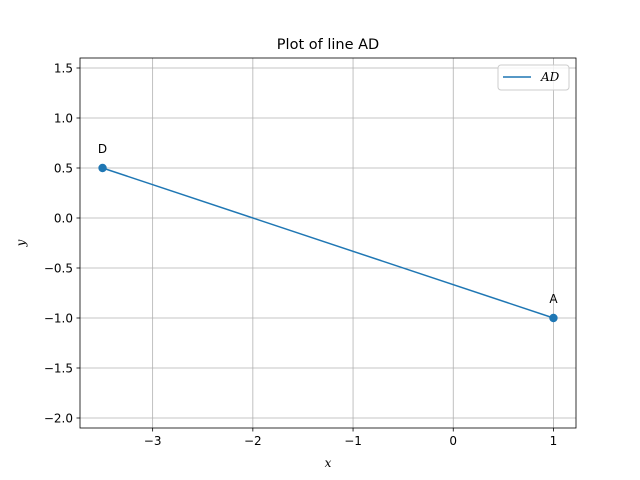  What do you see at coordinates (62, 243) in the screenshot?
I see `y-axis: −2.0 −1.5 −1.0 −0.5 0.0 0.5 1.0 1.5` at bounding box center [62, 243].